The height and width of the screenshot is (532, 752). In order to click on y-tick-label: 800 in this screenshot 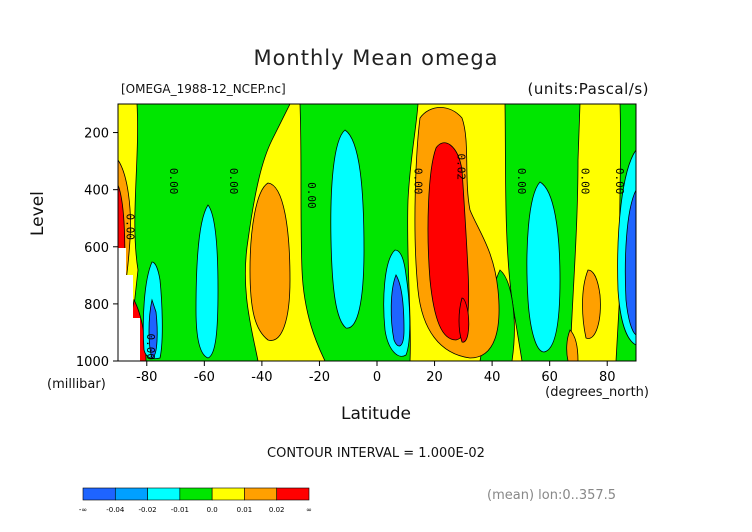, I will do `click(96, 305)`.